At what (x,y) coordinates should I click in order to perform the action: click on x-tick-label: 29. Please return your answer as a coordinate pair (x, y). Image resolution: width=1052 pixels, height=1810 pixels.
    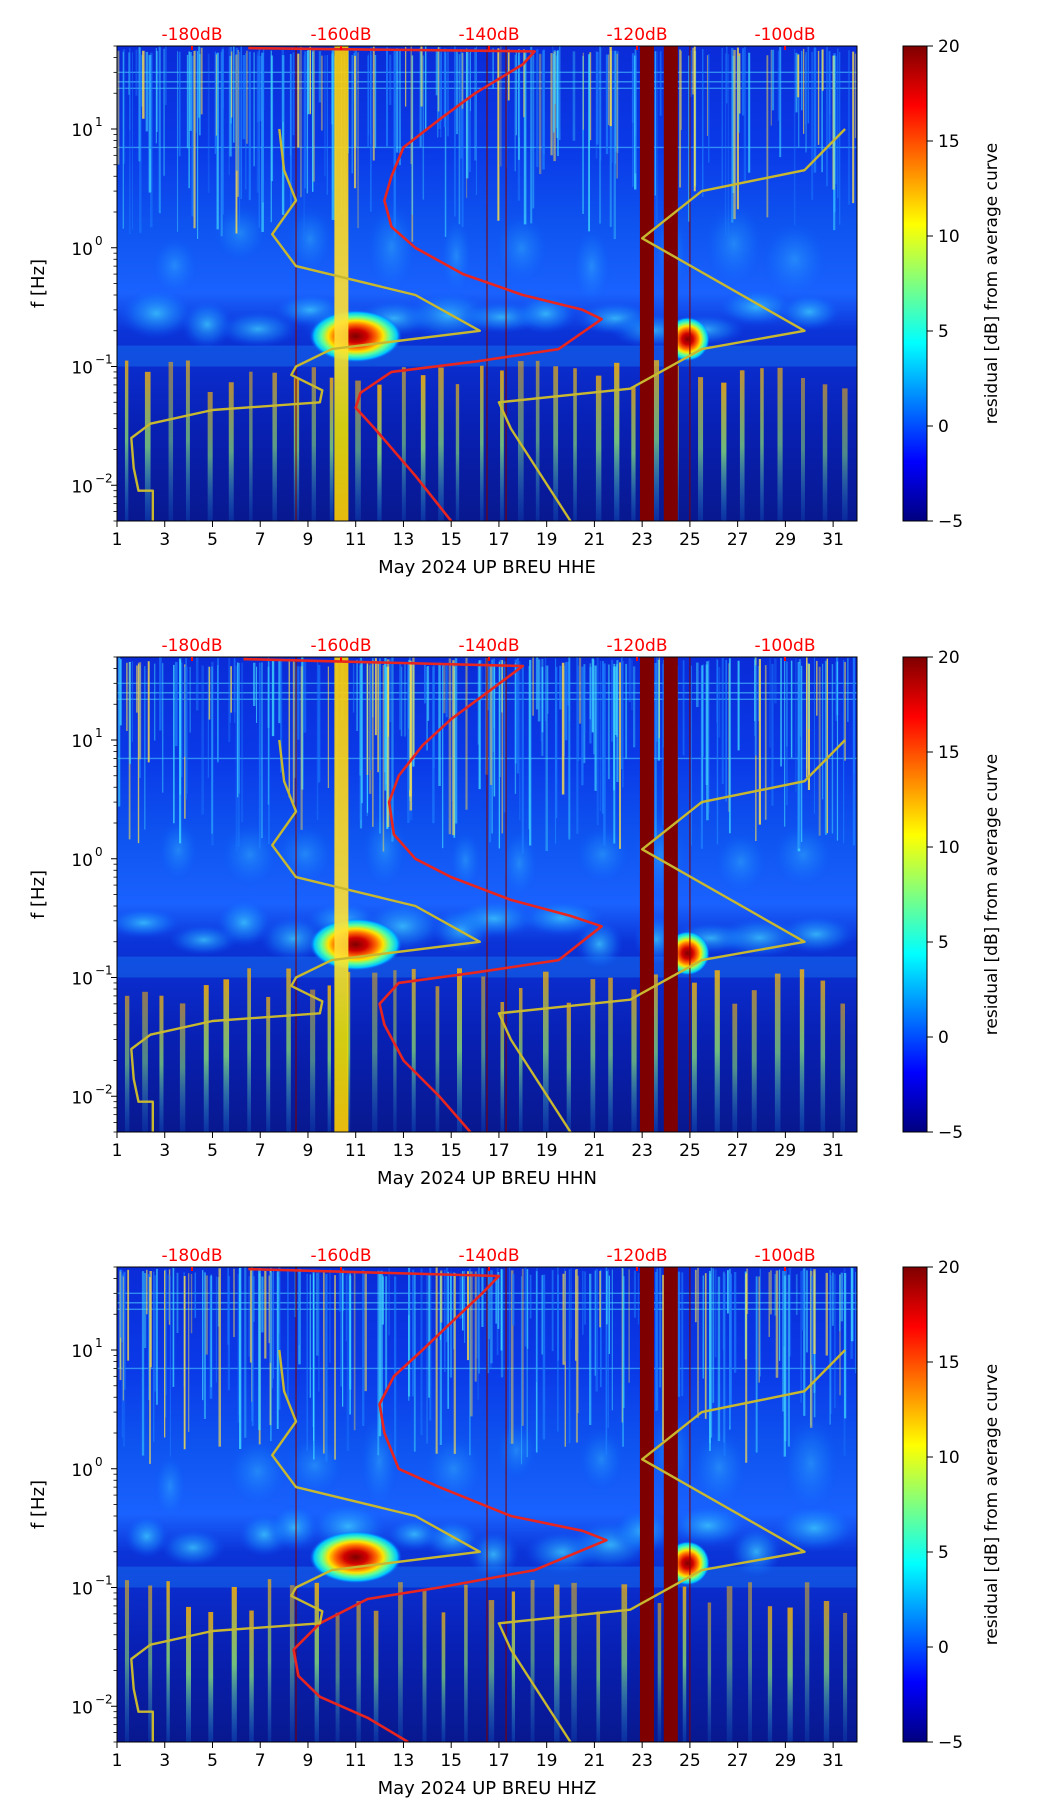
    Looking at the image, I should click on (786, 1761).